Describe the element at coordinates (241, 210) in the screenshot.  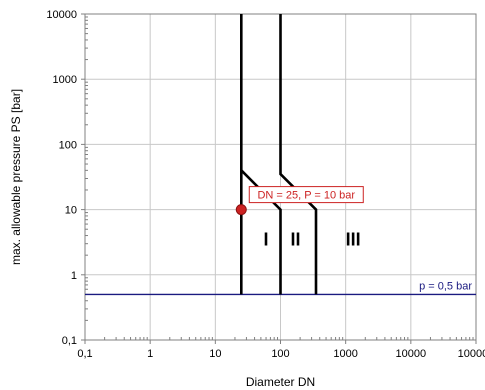
I see `highlight-point` at that location.